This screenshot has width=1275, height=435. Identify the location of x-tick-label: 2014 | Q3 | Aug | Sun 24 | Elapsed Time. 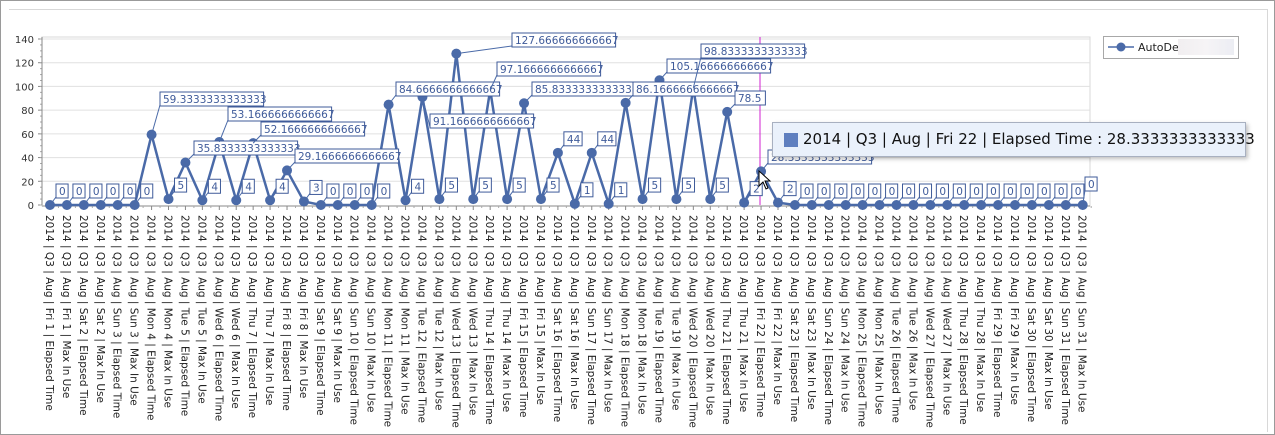
(828, 320).